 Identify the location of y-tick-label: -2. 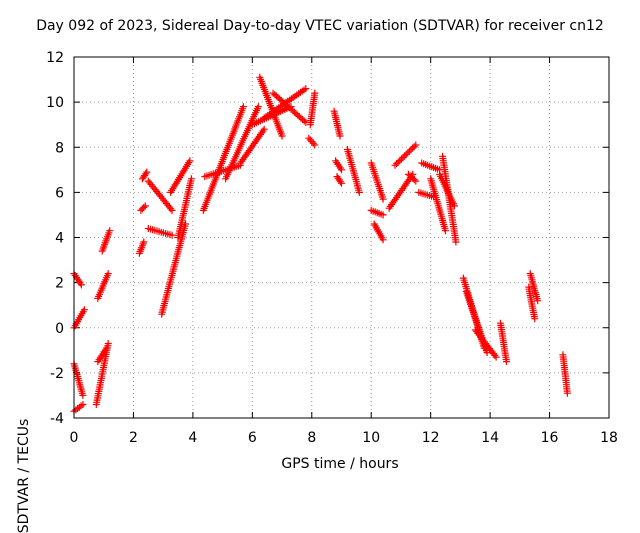
(57, 374).